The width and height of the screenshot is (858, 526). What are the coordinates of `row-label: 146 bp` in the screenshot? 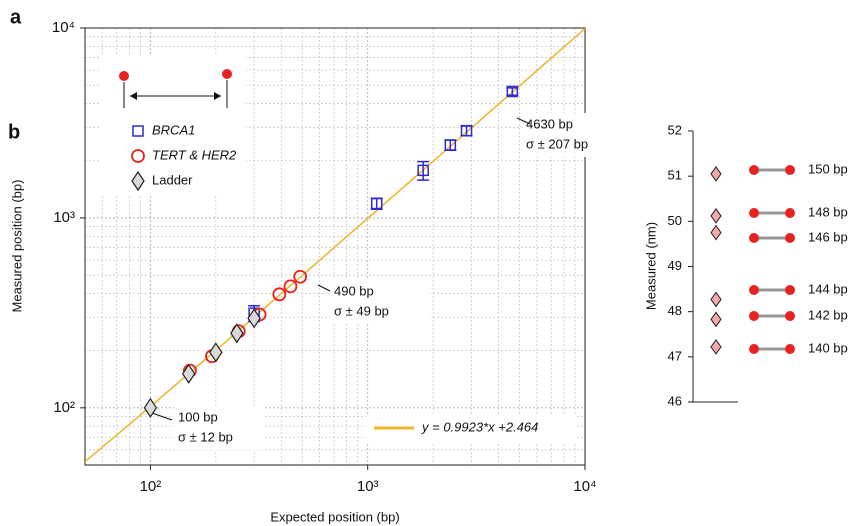 It's located at (828, 236).